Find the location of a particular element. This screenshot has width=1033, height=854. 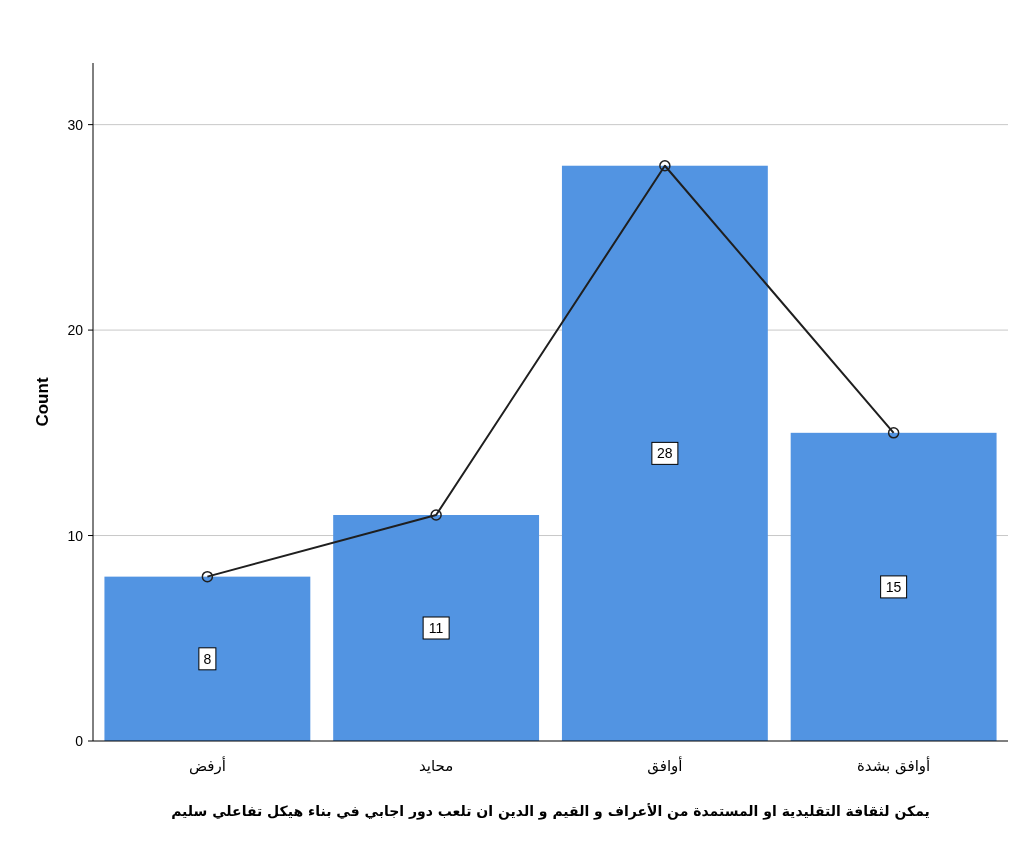

y-tick-label: 10 is located at coordinates (75, 535).